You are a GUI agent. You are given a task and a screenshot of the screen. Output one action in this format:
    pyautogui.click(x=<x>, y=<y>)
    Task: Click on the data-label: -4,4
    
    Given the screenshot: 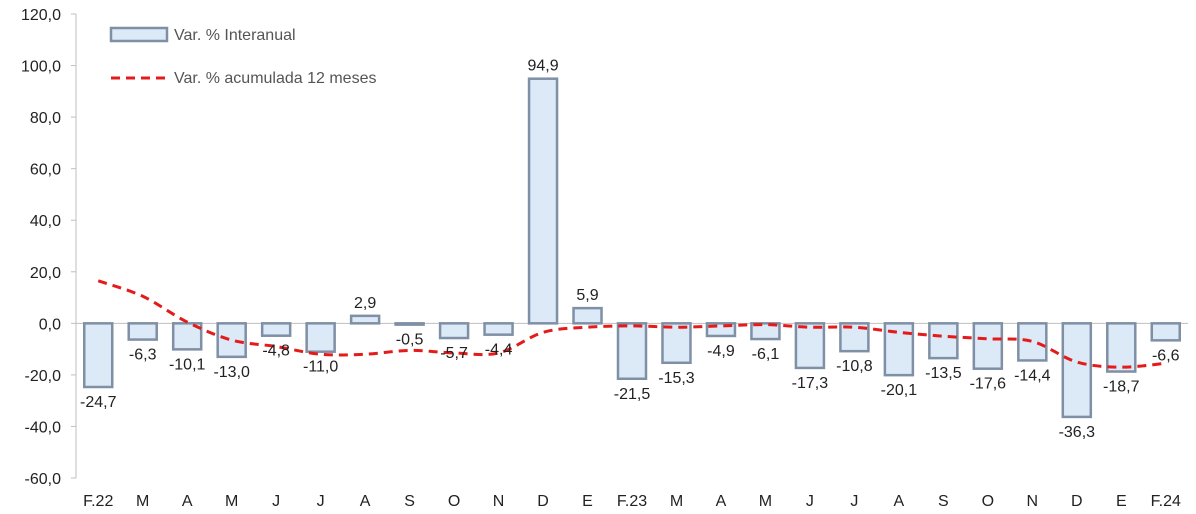 What is the action you would take?
    pyautogui.click(x=499, y=350)
    